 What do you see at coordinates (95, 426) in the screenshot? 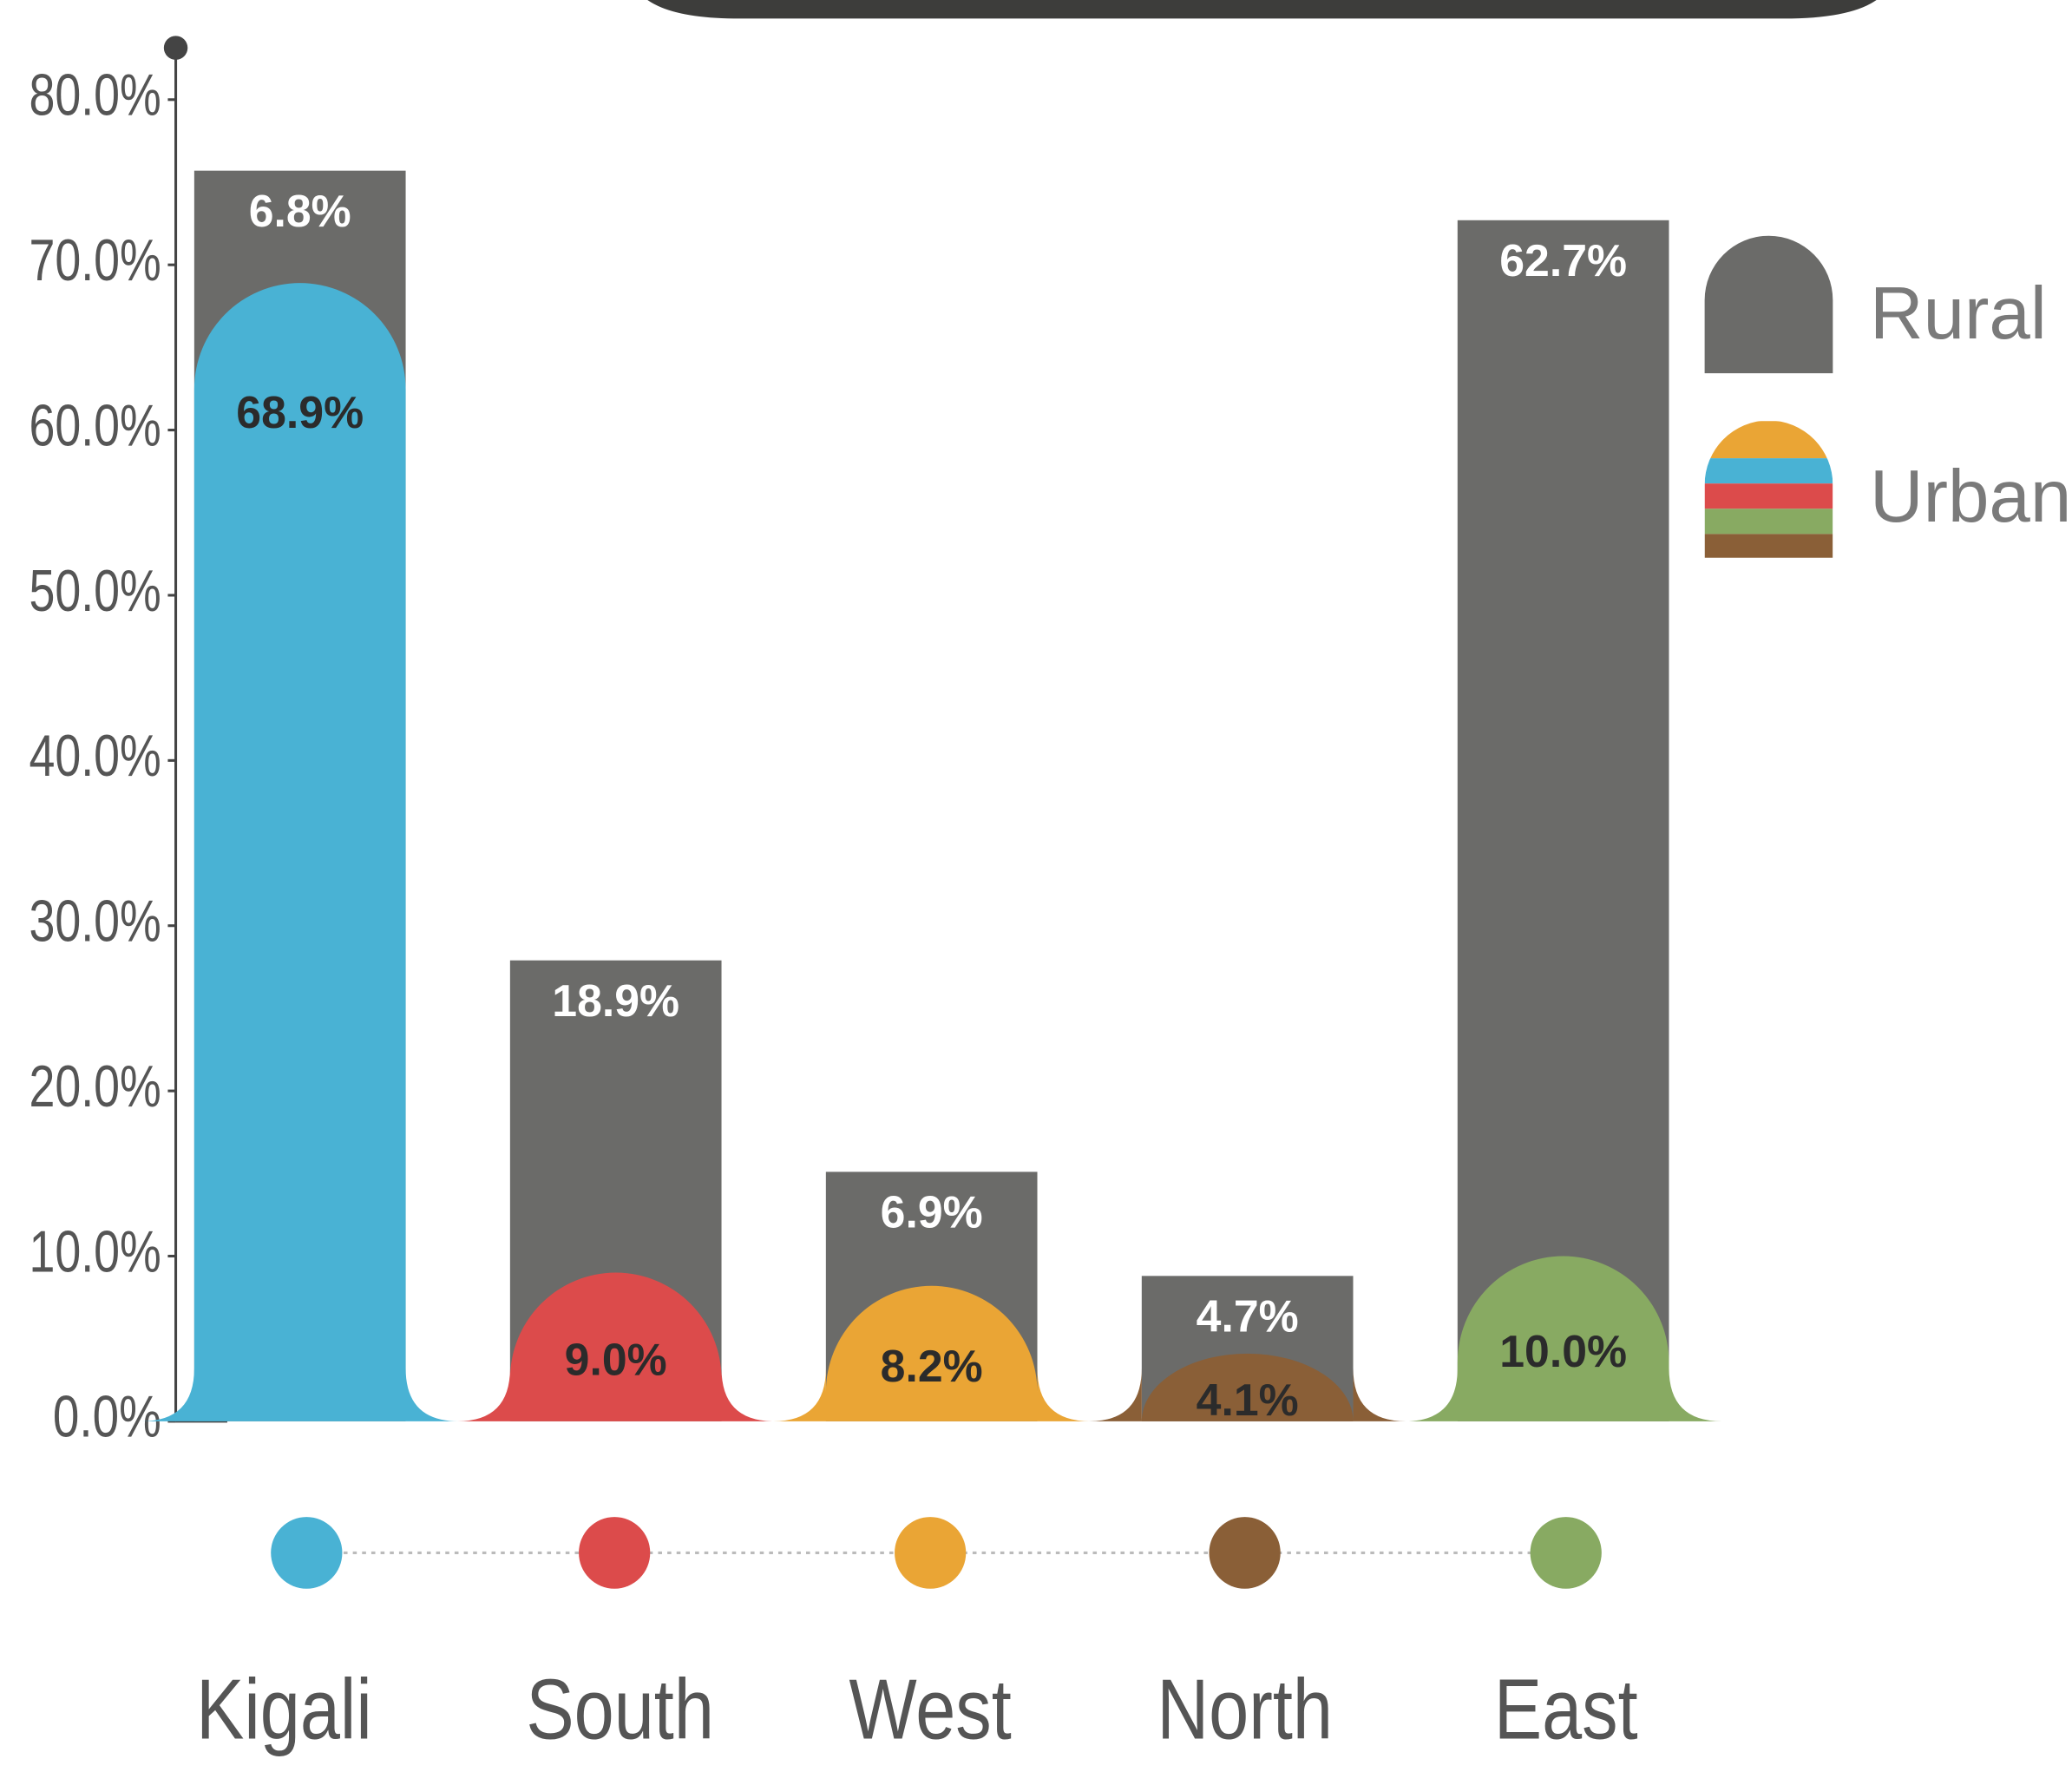
I see `y-tick-label: 60.0%` at bounding box center [95, 426].